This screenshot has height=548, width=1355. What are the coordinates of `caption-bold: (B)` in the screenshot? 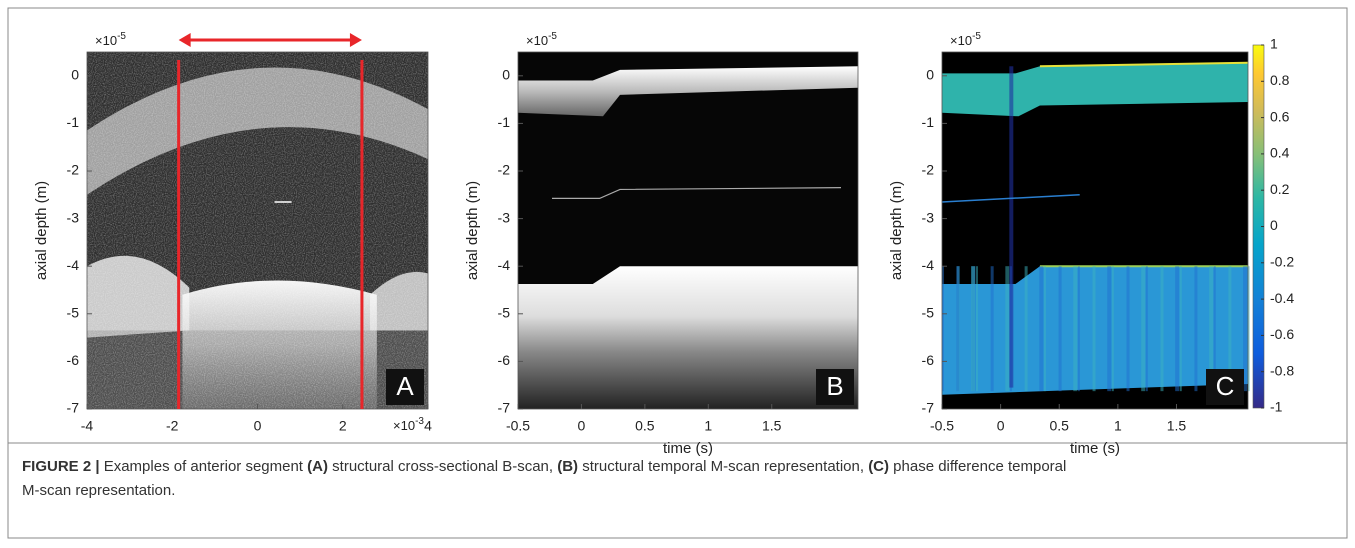 It's located at (568, 466).